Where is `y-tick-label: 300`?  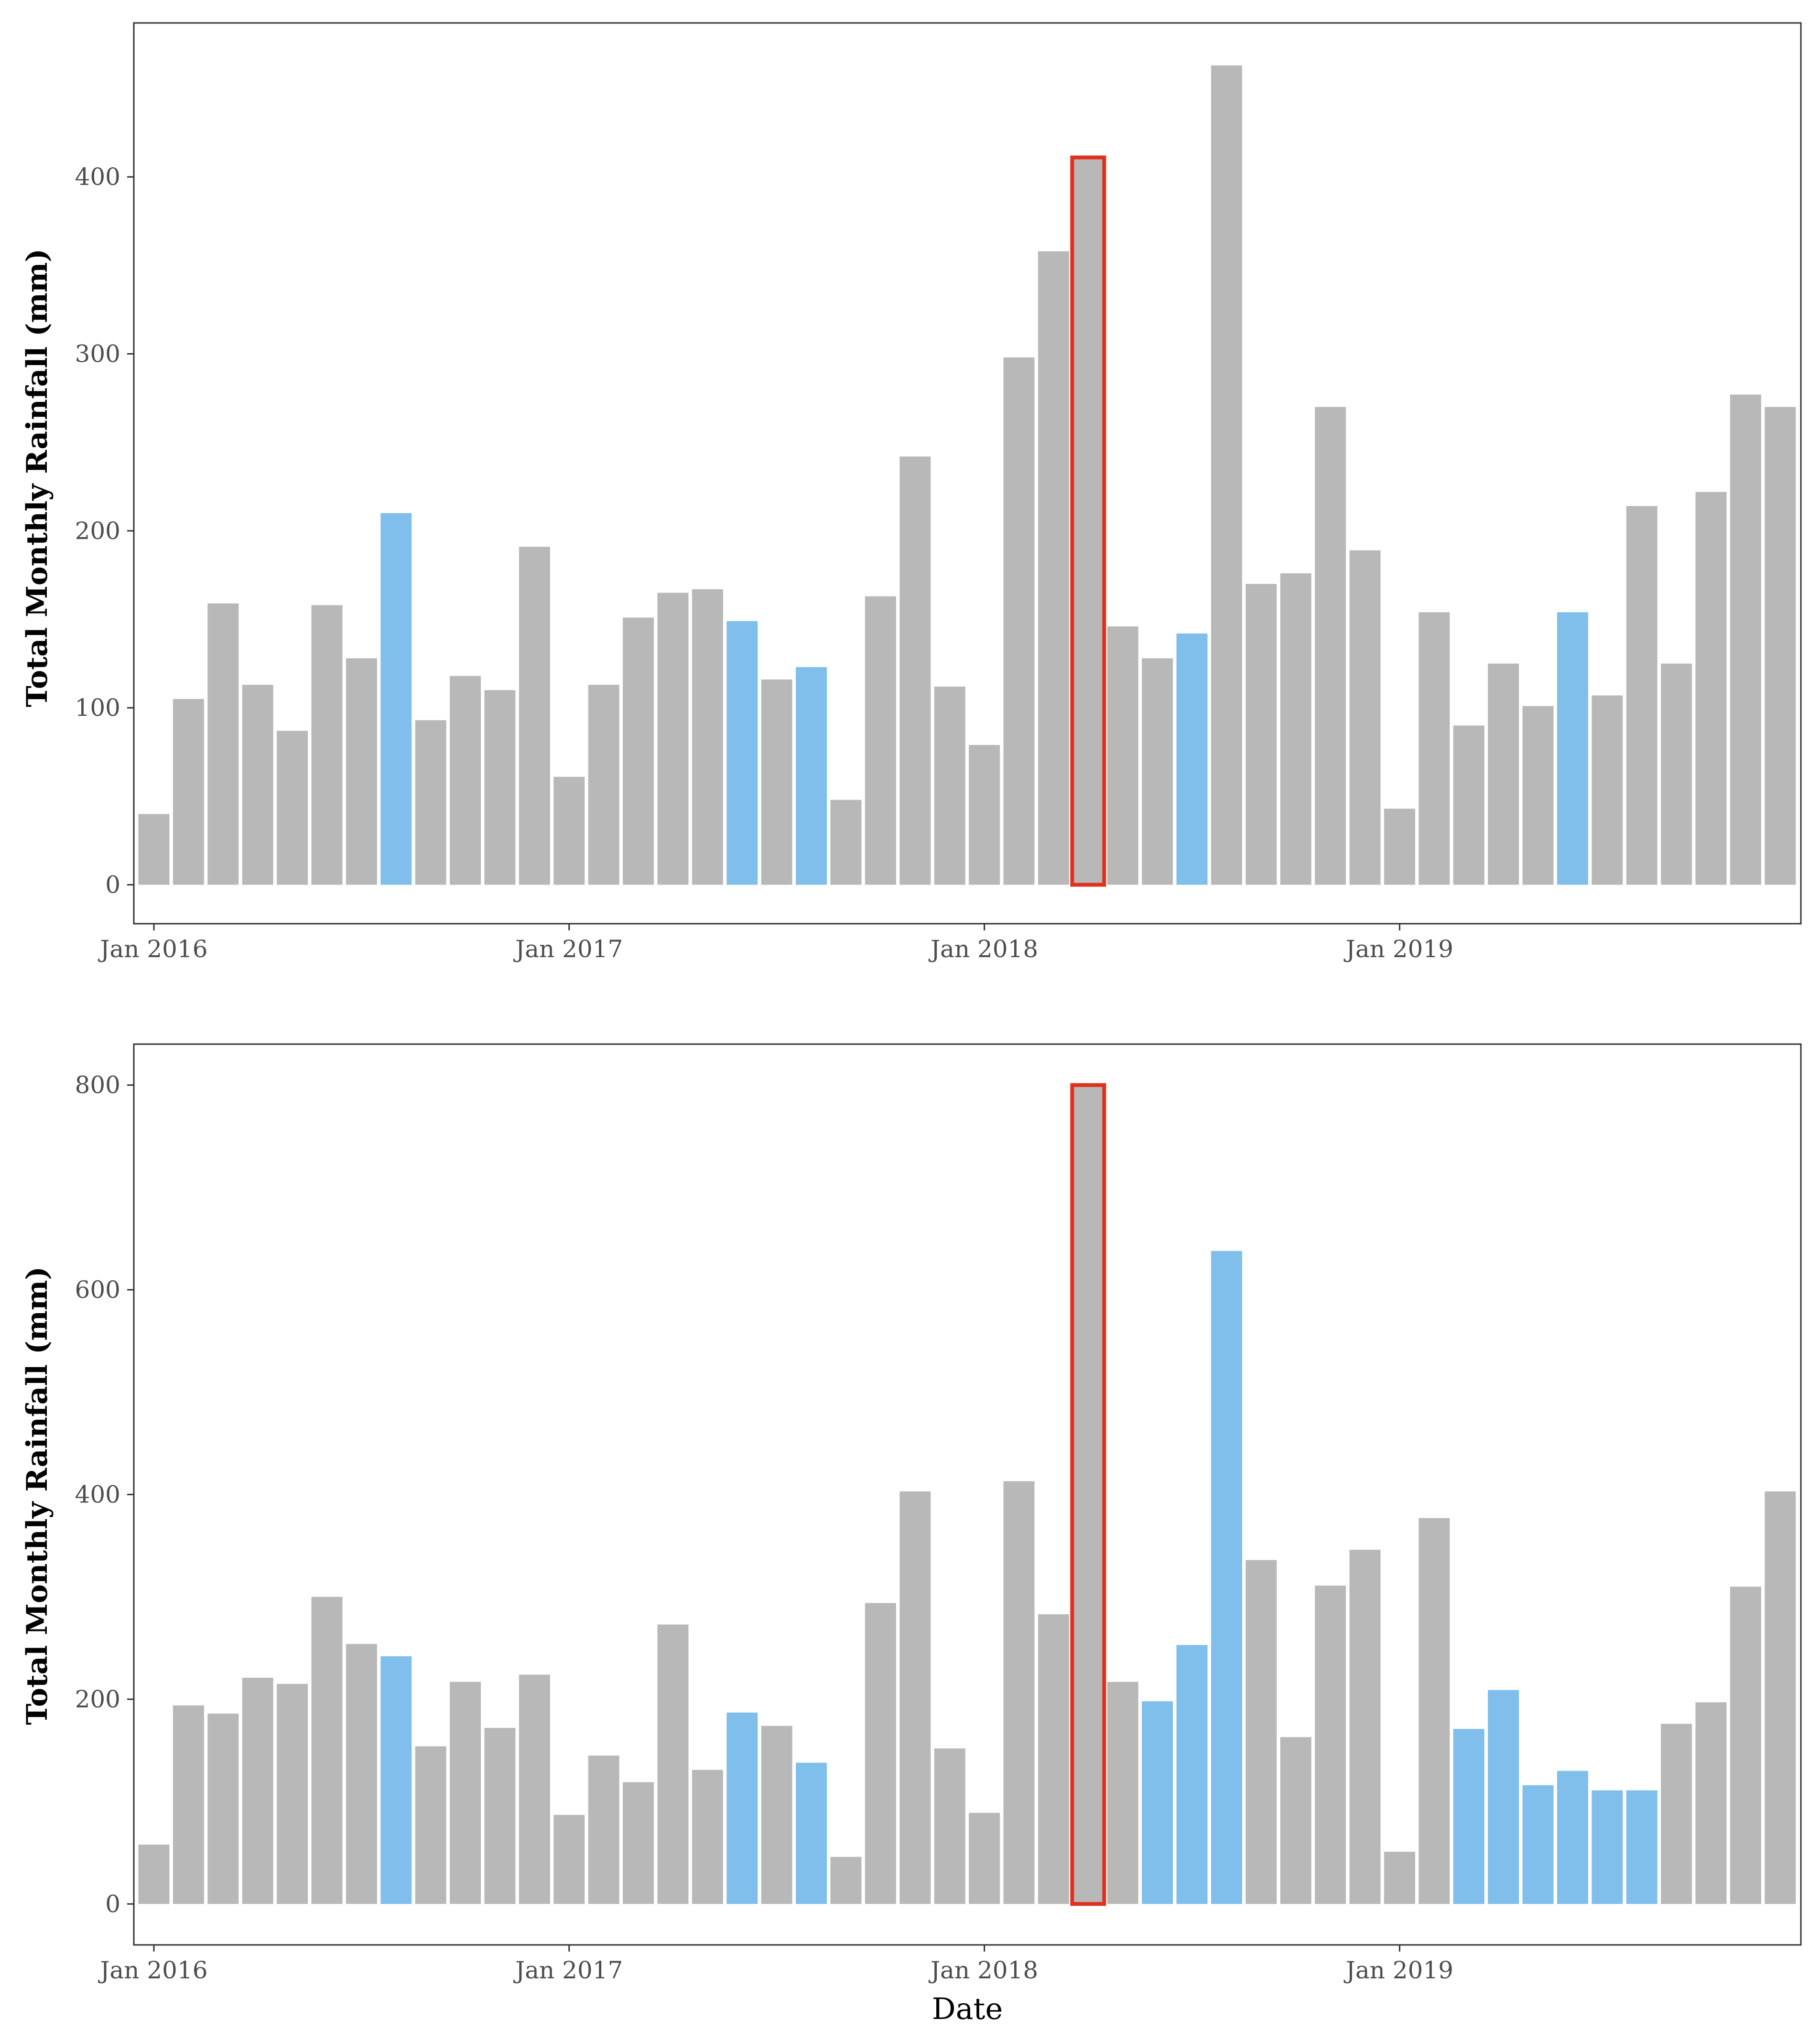
y-tick-label: 300 is located at coordinates (97, 354).